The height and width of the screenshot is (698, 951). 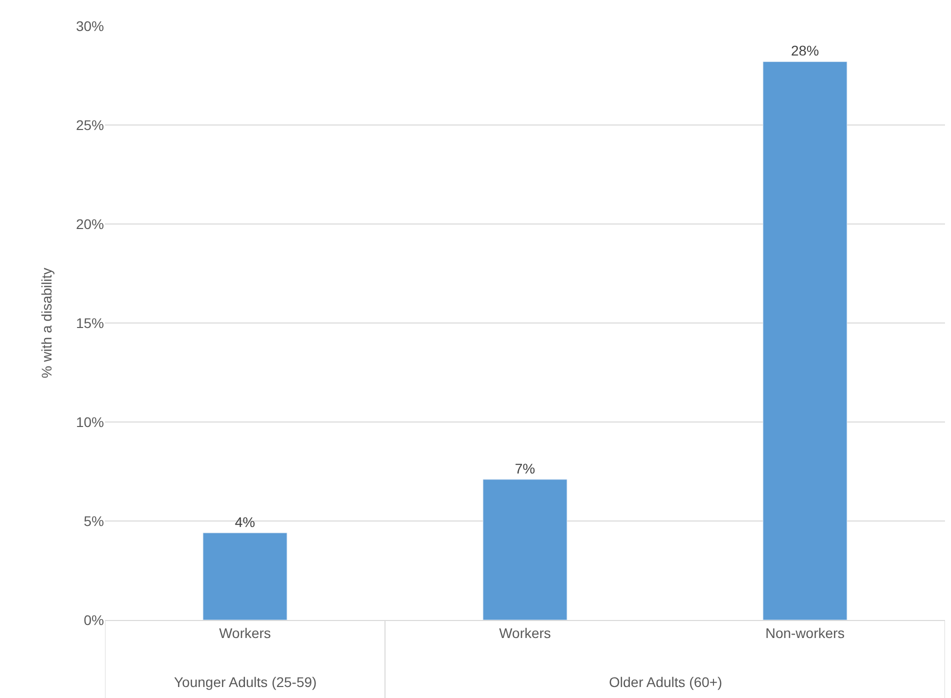 What do you see at coordinates (665, 682) in the screenshot?
I see `text: Older Adults (60+)` at bounding box center [665, 682].